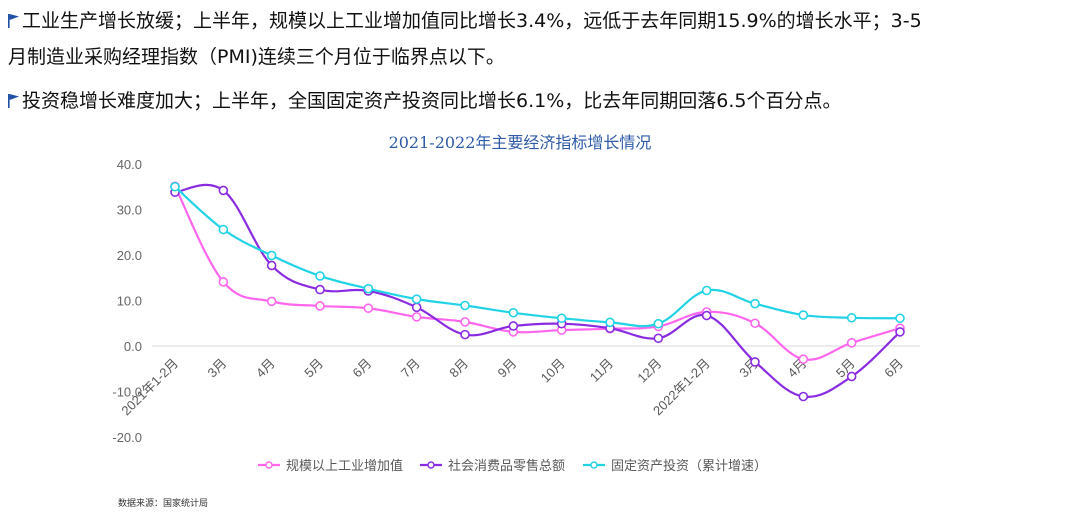  Describe the element at coordinates (520, 142) in the screenshot. I see `chart-title: 2021-2022年主要经济指标增长情况` at that location.